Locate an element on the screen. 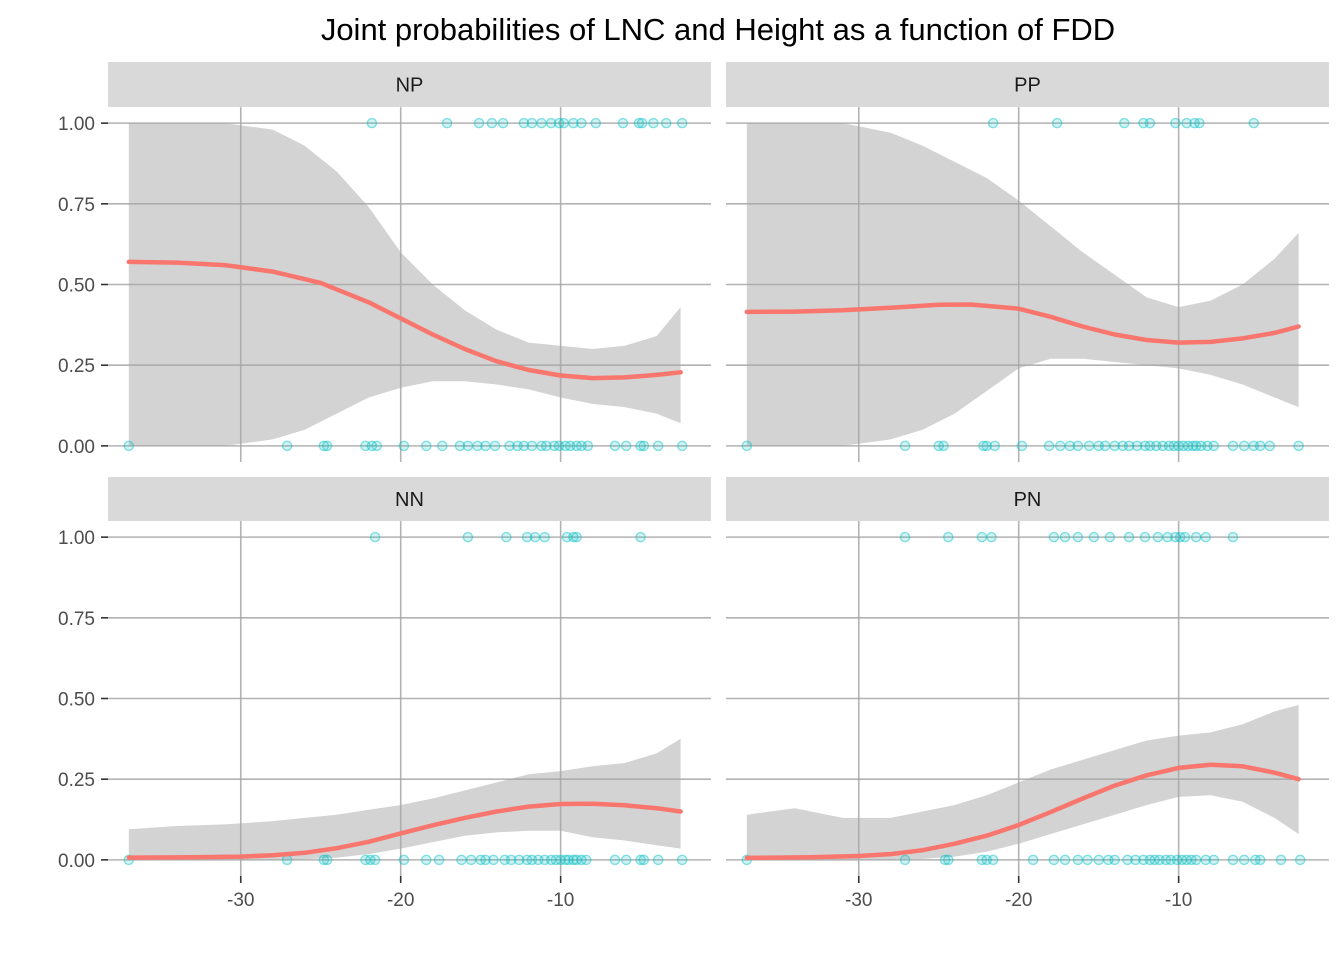 This screenshot has width=1344, height=960. y-tick-label-nn-1: 0.25 is located at coordinates (76, 780).